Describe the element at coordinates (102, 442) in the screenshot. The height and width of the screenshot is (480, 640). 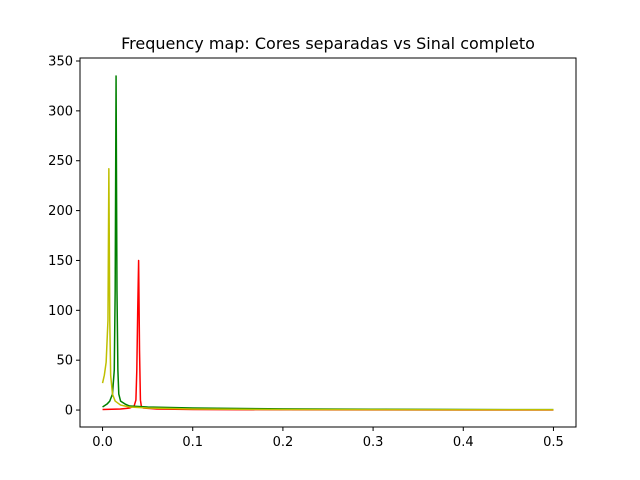
I see `x-tick-label: 0.0` at that location.